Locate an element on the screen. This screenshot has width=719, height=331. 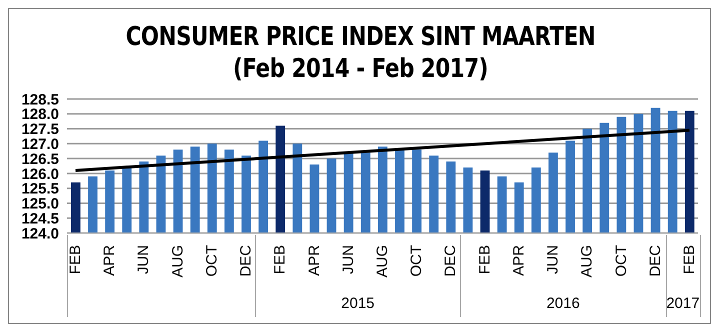
chart-title: CONSUMER PRICE INDEX SINT MAARTEN is located at coordinates (360, 37).